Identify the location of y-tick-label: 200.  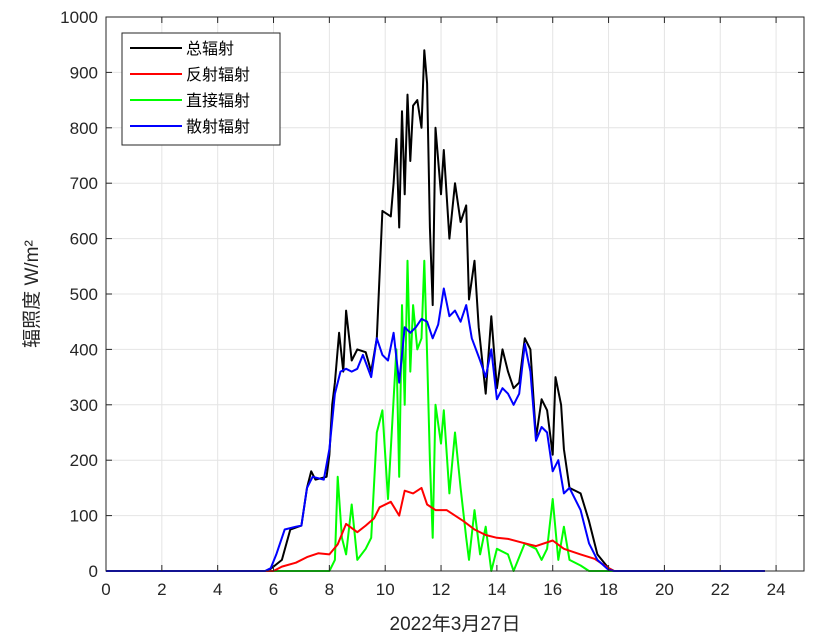
(84, 460).